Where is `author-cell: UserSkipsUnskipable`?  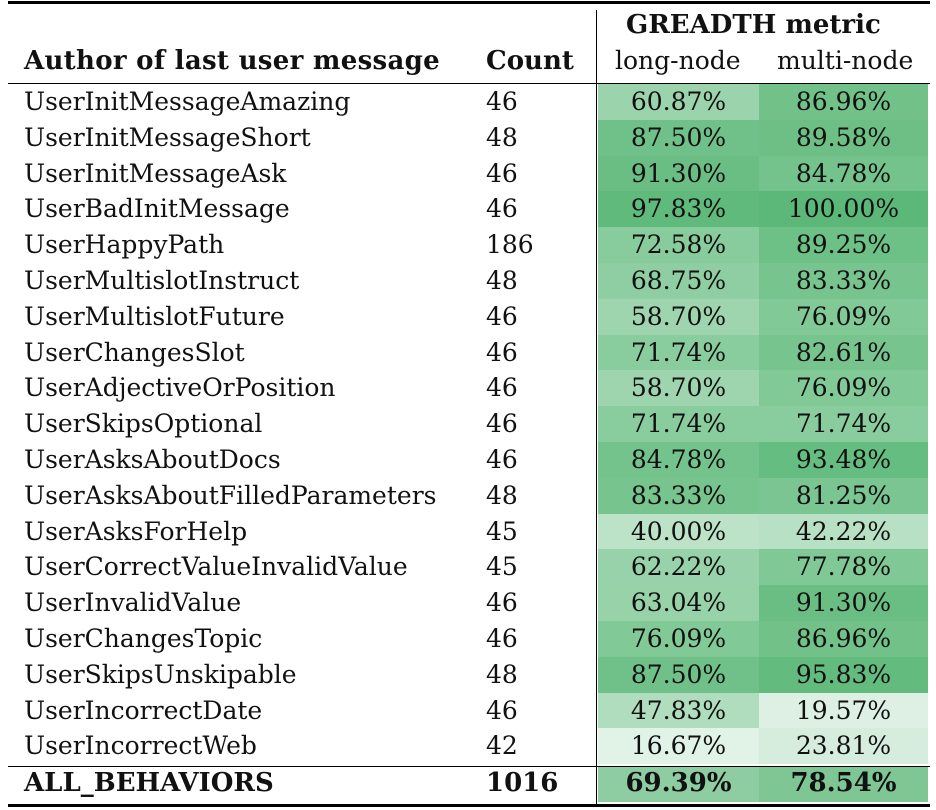 author-cell: UserSkipsUnskipable is located at coordinates (160, 674).